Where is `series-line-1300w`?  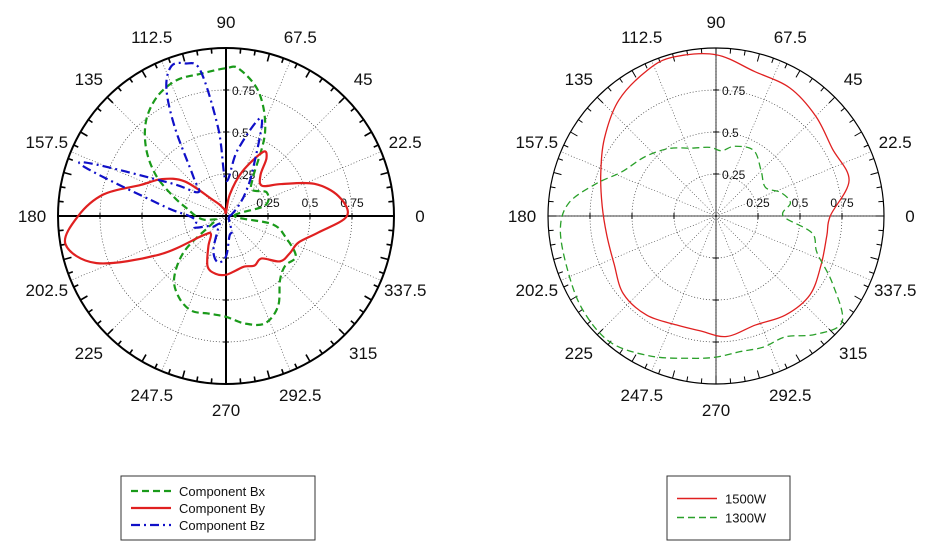 series-line-1300w is located at coordinates (701, 252).